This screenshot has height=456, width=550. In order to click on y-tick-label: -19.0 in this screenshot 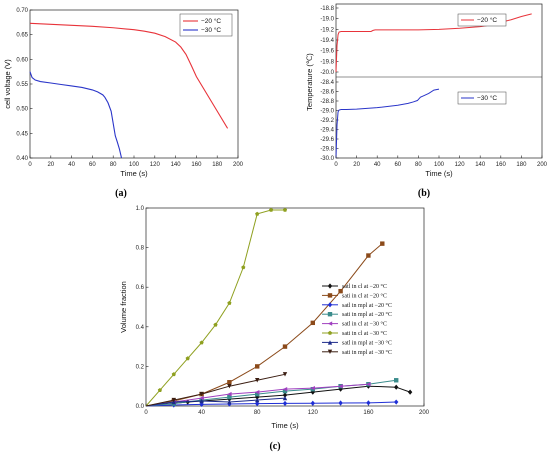, I will do `click(327, 20)`.